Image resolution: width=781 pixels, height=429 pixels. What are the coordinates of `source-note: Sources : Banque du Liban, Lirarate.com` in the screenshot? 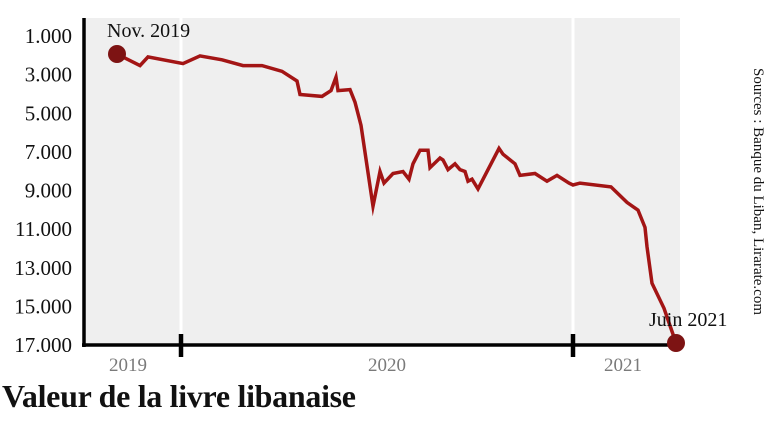 It's located at (758, 192).